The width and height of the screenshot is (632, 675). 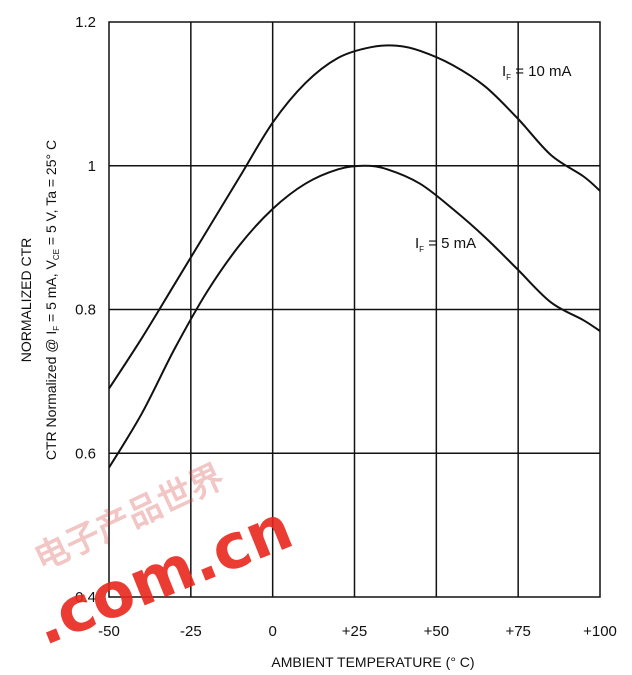 What do you see at coordinates (109, 631) in the screenshot?
I see `x-tick-label: -50` at bounding box center [109, 631].